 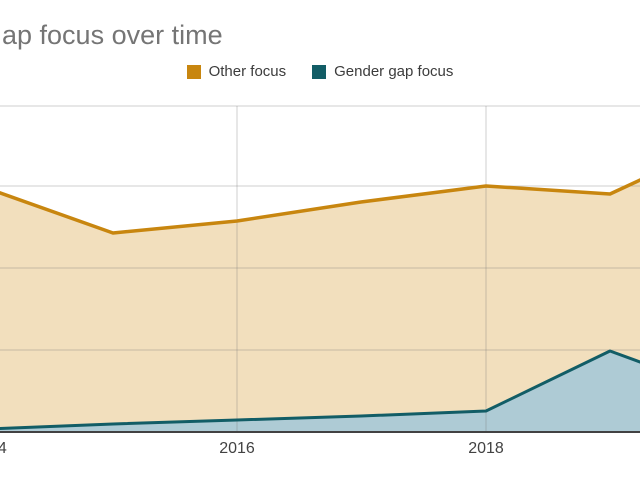 I want to click on legend-item-other-focus: Other focus, so click(x=236, y=71).